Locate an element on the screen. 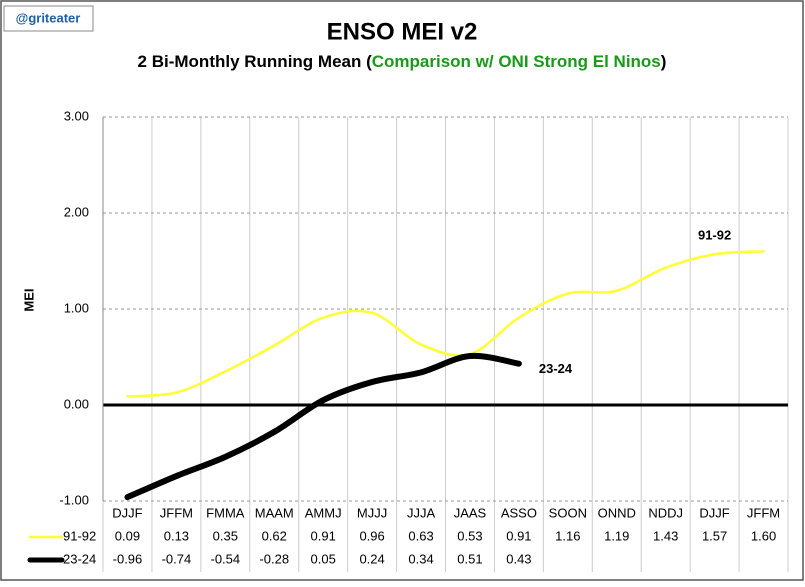 The image size is (805, 587). x-tick-label: AMMJ is located at coordinates (323, 512).